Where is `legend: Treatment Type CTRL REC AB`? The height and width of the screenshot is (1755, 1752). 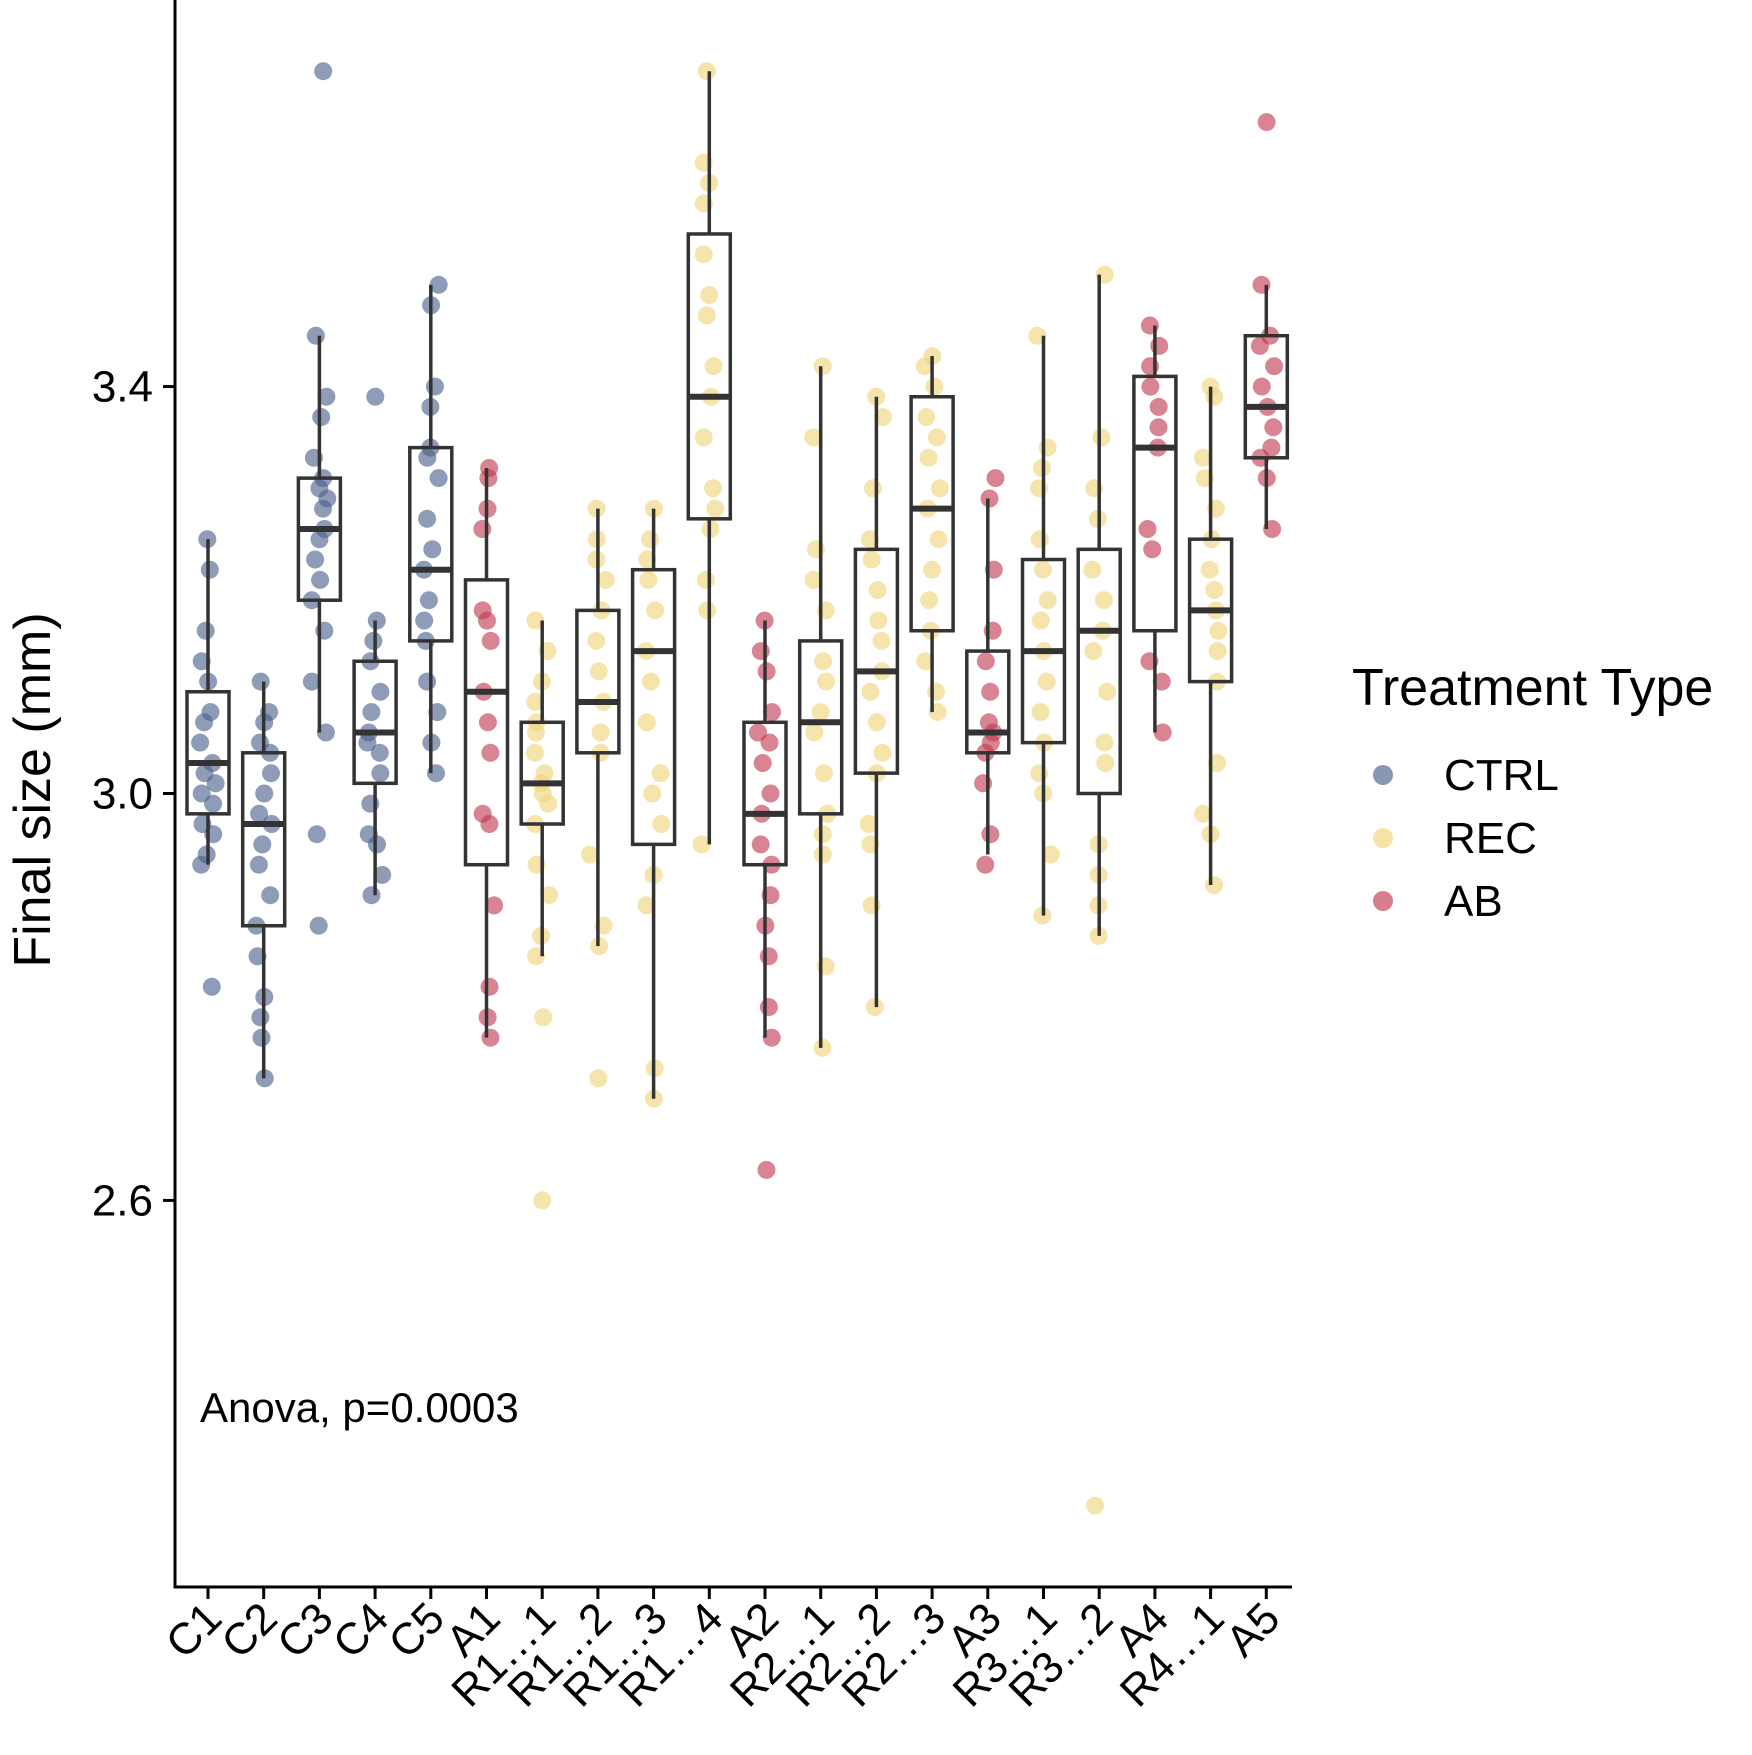 legend: Treatment Type CTRL REC AB is located at coordinates (1532, 792).